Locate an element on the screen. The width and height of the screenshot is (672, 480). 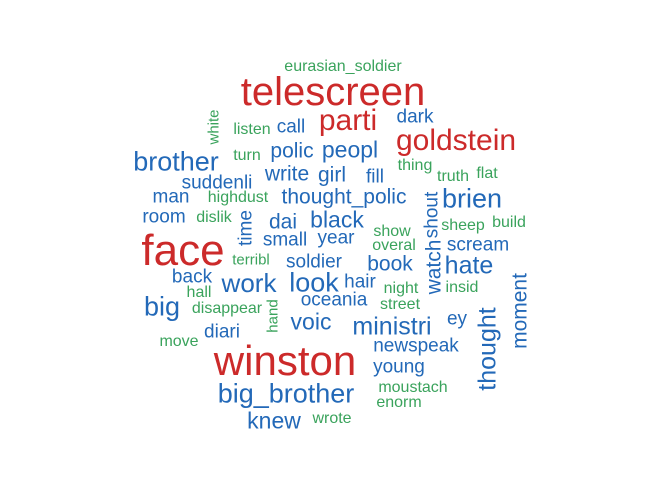
word-telescreen: telescreen is located at coordinates (333, 92).